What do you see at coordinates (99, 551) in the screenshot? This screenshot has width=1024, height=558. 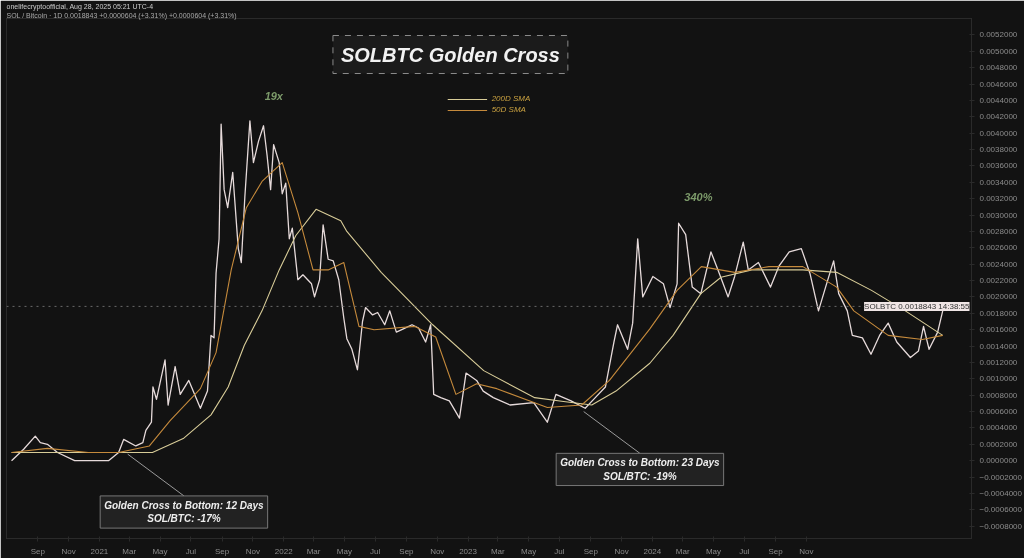 I see `x-tick-label: 2021` at bounding box center [99, 551].